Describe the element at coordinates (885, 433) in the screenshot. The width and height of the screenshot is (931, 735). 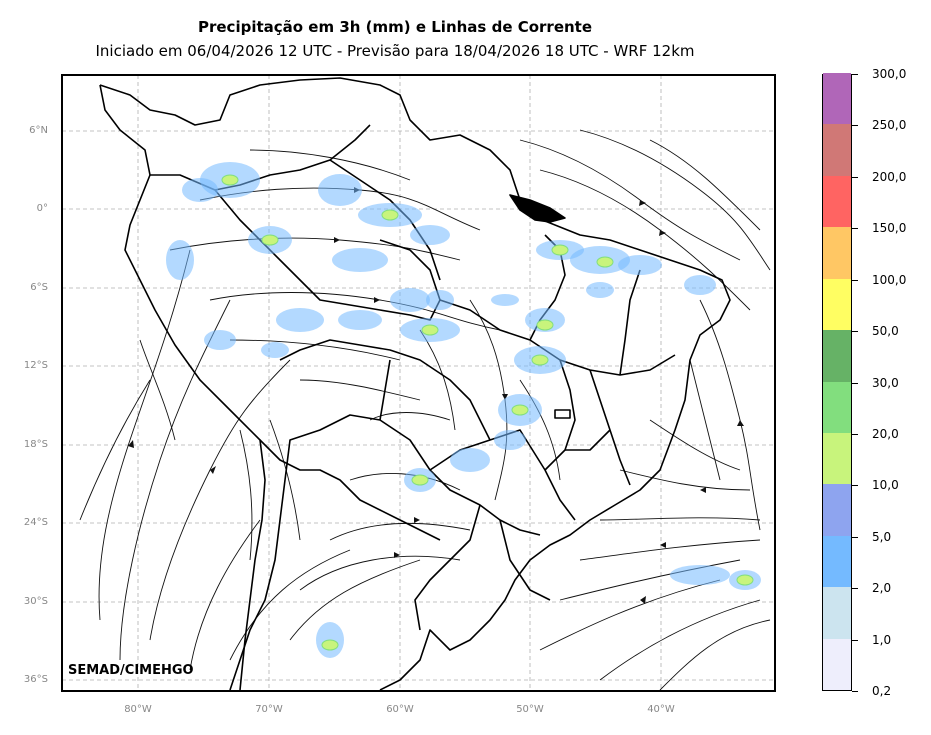
I see `colorbar-level-label: 20,0` at that location.